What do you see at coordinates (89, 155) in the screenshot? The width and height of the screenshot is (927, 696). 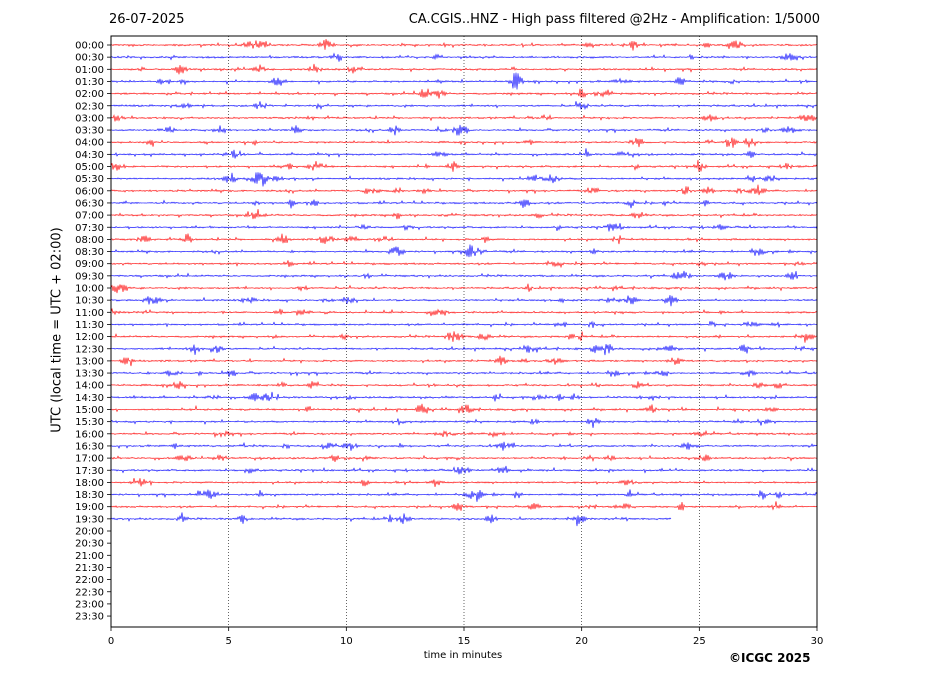 I see `y-tick-label: 04:30` at bounding box center [89, 155].